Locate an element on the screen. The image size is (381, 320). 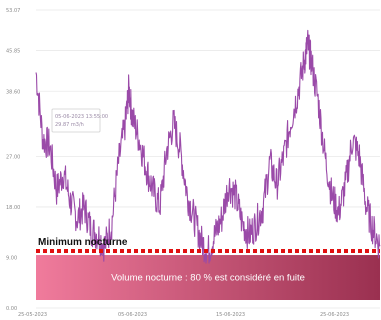
leak-volume-band is located at coordinates (208, 277).